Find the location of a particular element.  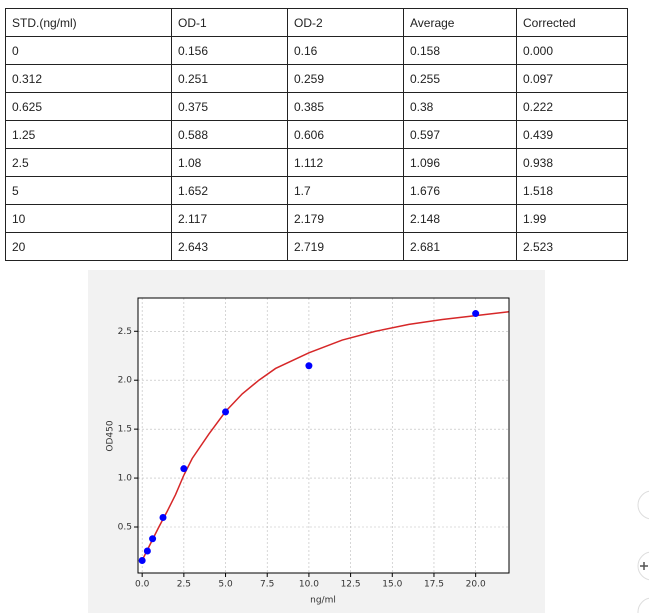

x-tick-label: 10.0 is located at coordinates (309, 585).